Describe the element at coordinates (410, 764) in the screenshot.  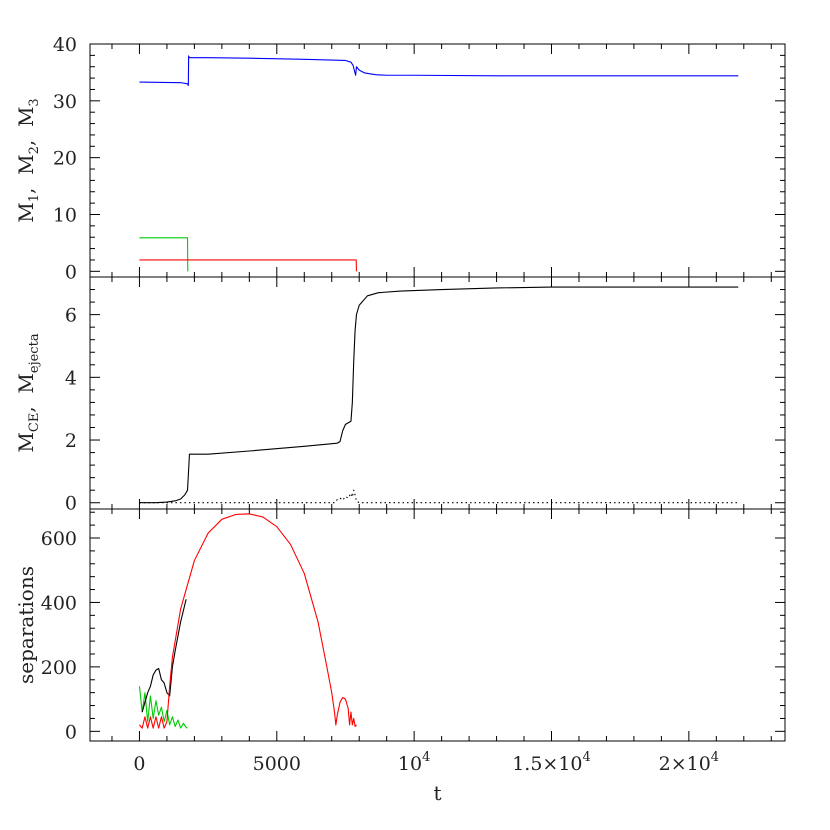
I see `x-tick-label-base: 10` at that location.